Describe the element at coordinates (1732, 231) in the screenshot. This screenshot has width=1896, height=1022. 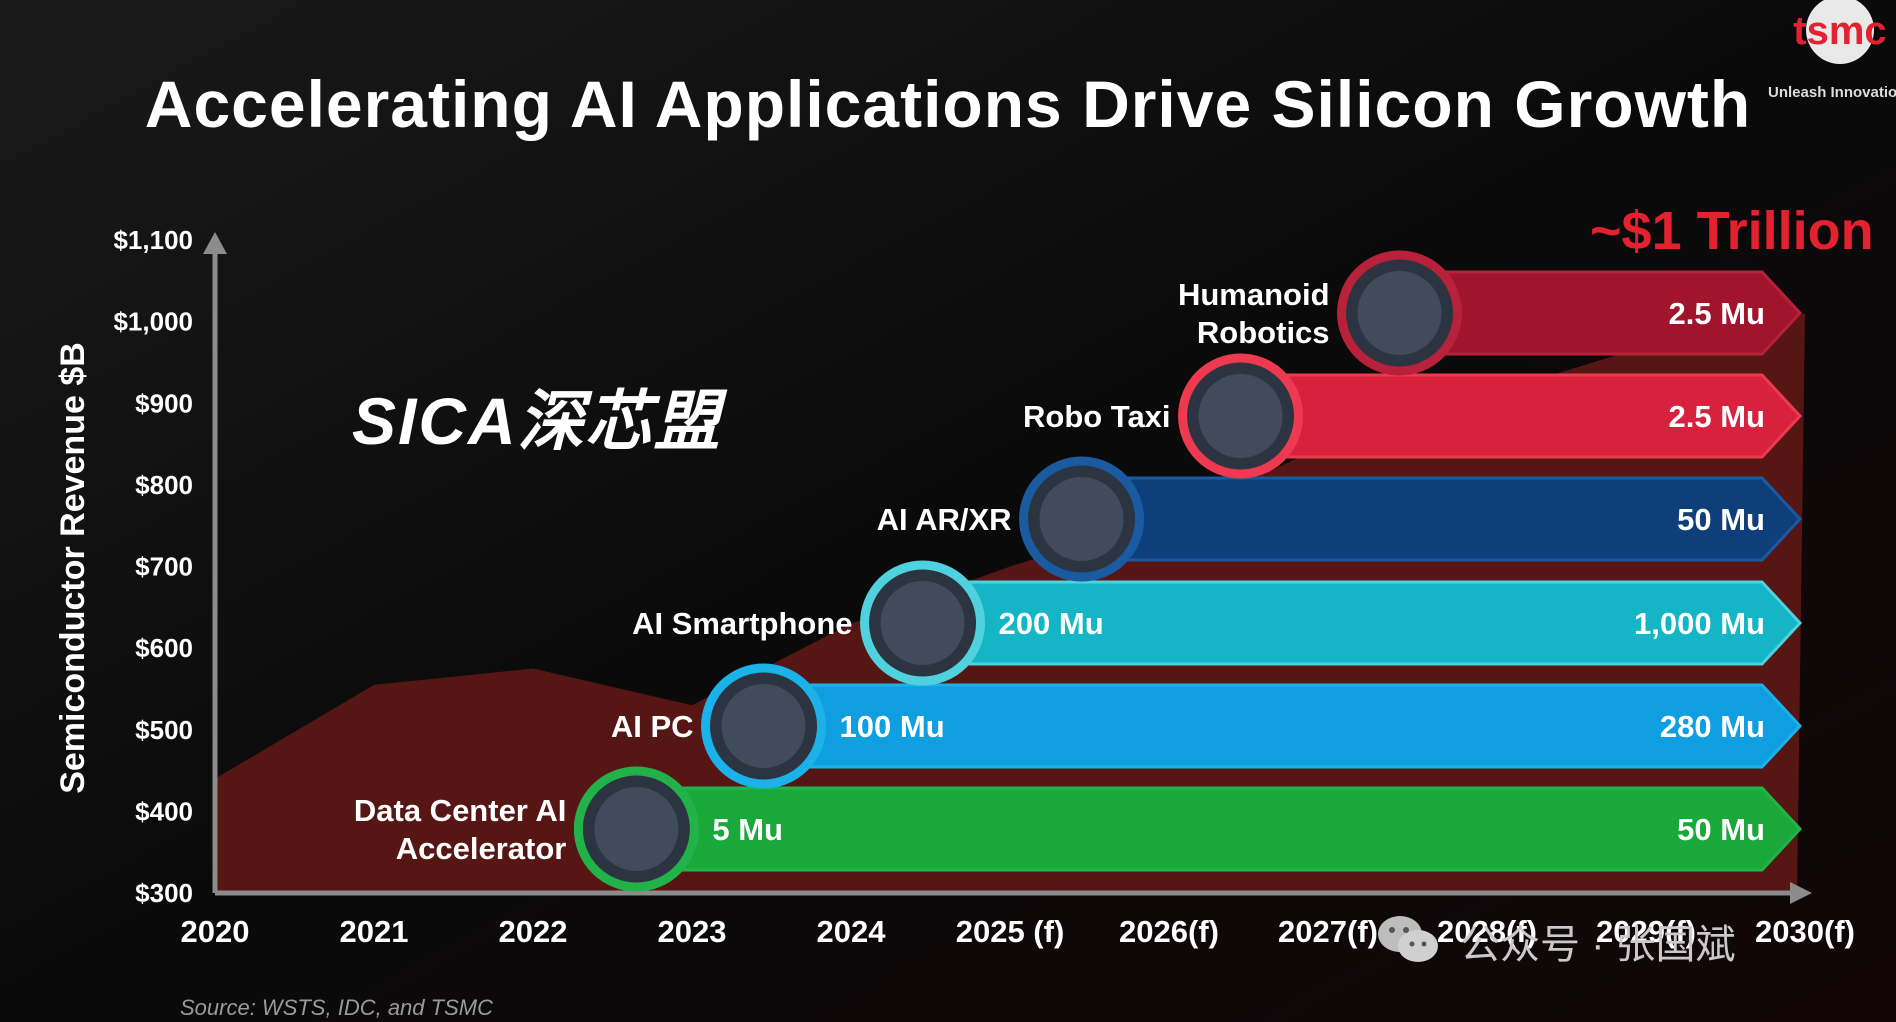
I see `trillion-annotation: ~$1 Trillion` at that location.